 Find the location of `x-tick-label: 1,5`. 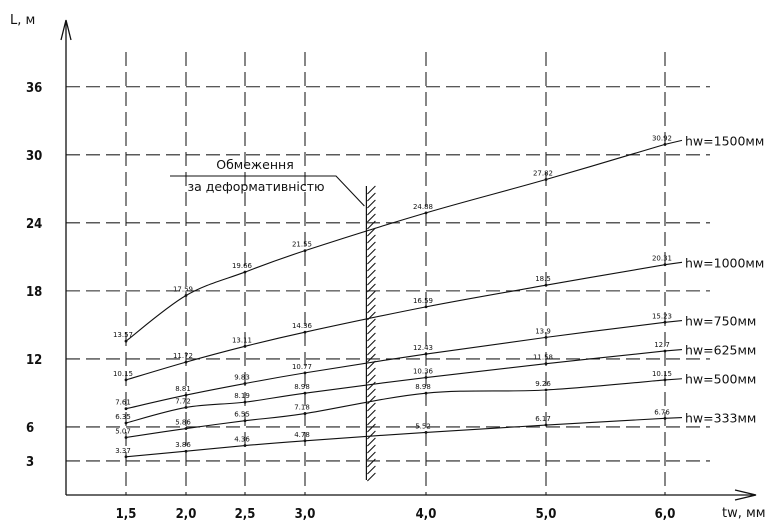

x-tick-label: 1,5 is located at coordinates (126, 514).